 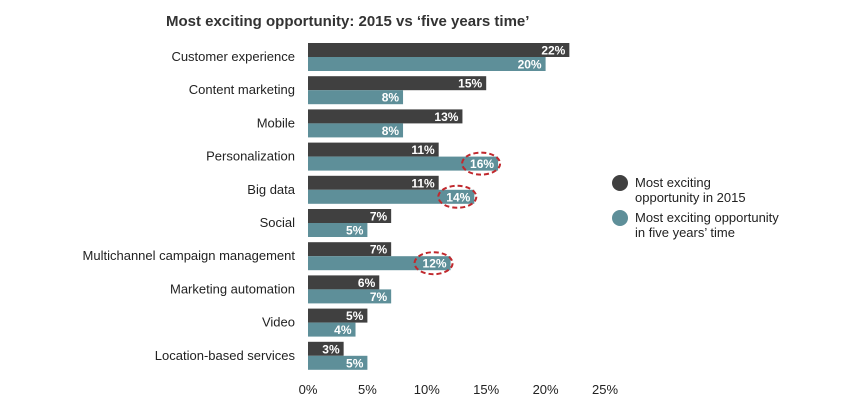 What do you see at coordinates (331, 349) in the screenshot?
I see `data-label: 3%` at bounding box center [331, 349].